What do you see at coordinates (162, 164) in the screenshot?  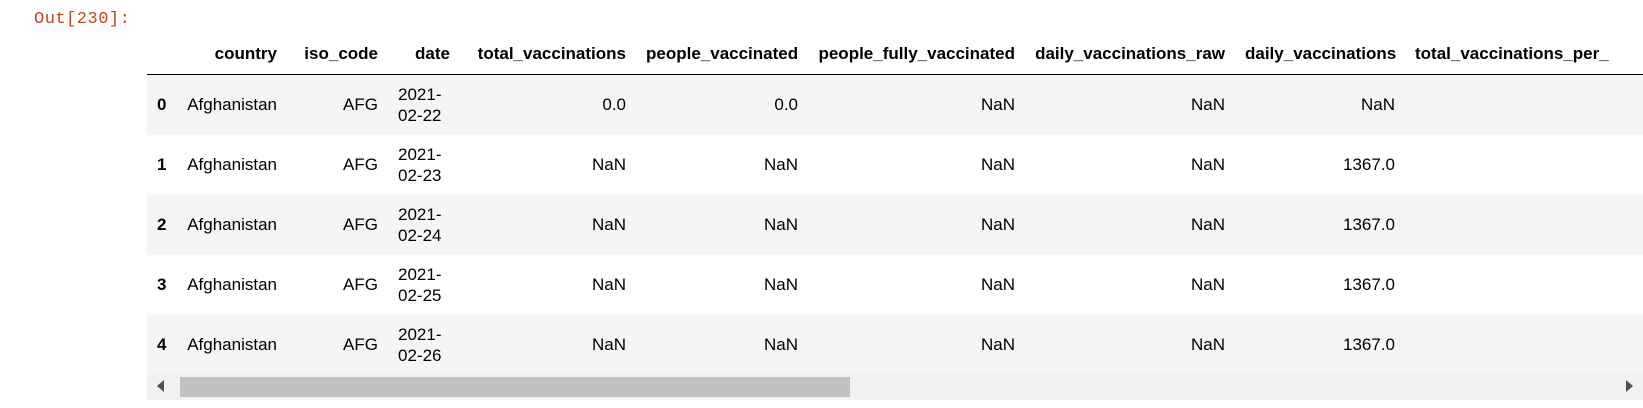 I see `row-index: 1` at bounding box center [162, 164].